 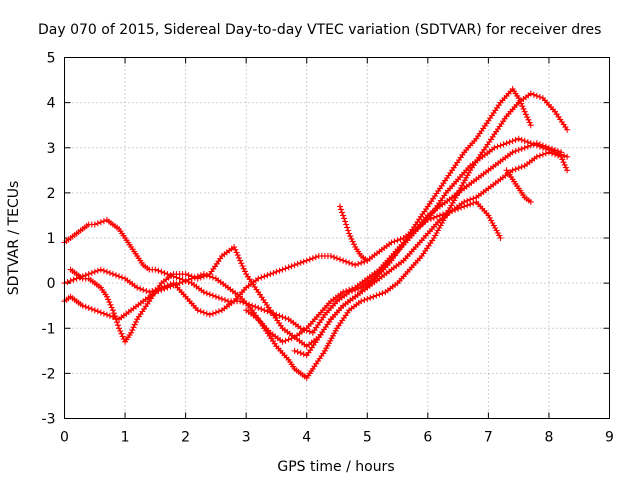 What do you see at coordinates (548, 438) in the screenshot?
I see `x-tick-label: 8` at bounding box center [548, 438].